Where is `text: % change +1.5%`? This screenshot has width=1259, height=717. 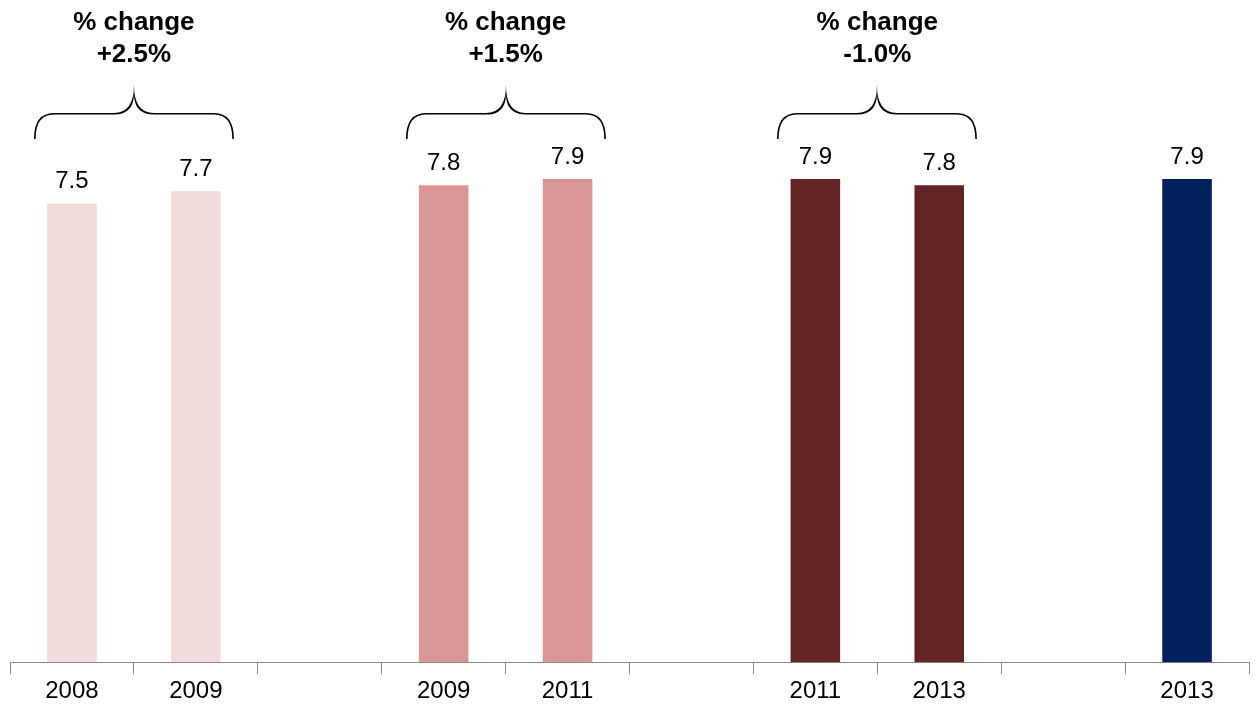 text: % change +1.5% is located at coordinates (505, 37).